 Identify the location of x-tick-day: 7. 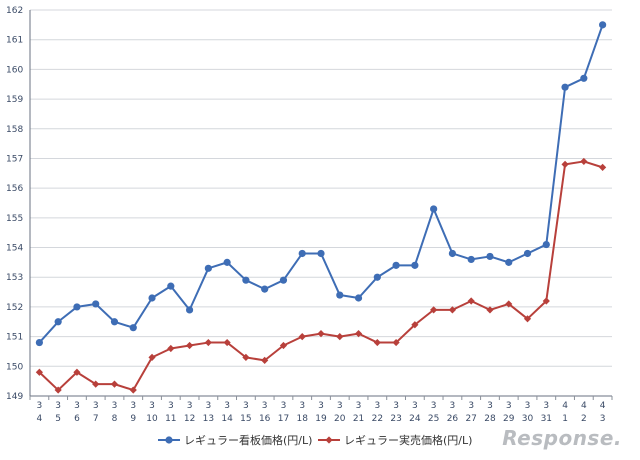
(96, 419).